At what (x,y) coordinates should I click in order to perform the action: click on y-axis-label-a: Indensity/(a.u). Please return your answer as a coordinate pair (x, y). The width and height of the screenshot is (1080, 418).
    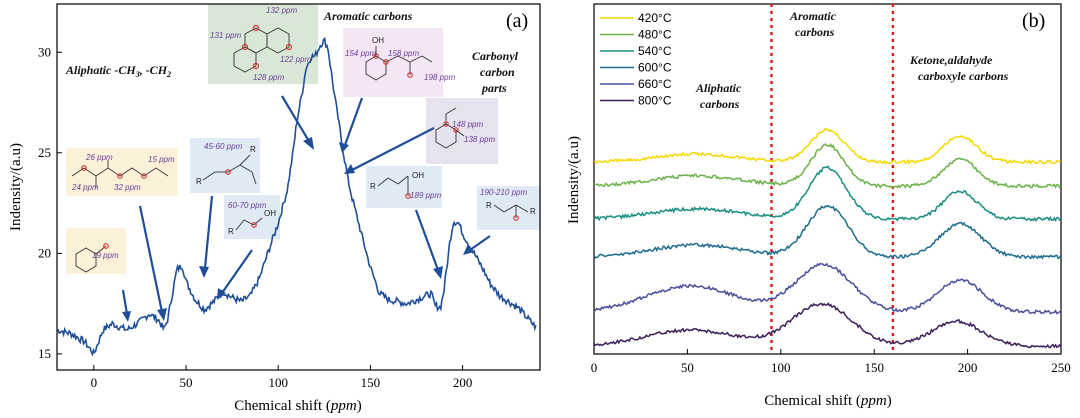
    Looking at the image, I should click on (16, 187).